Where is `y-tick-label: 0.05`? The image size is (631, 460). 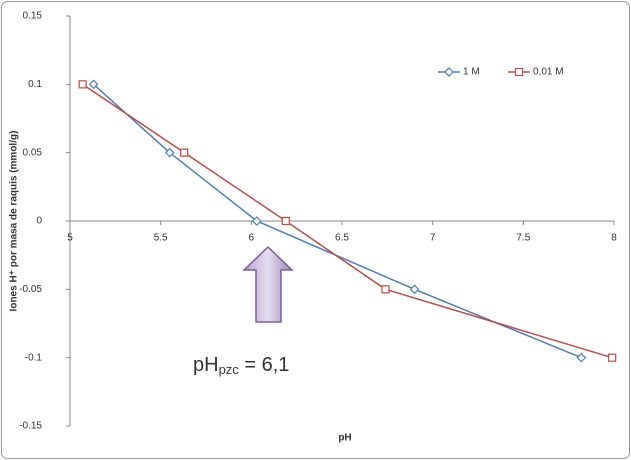 y-tick-label: 0.05 is located at coordinates (33, 152).